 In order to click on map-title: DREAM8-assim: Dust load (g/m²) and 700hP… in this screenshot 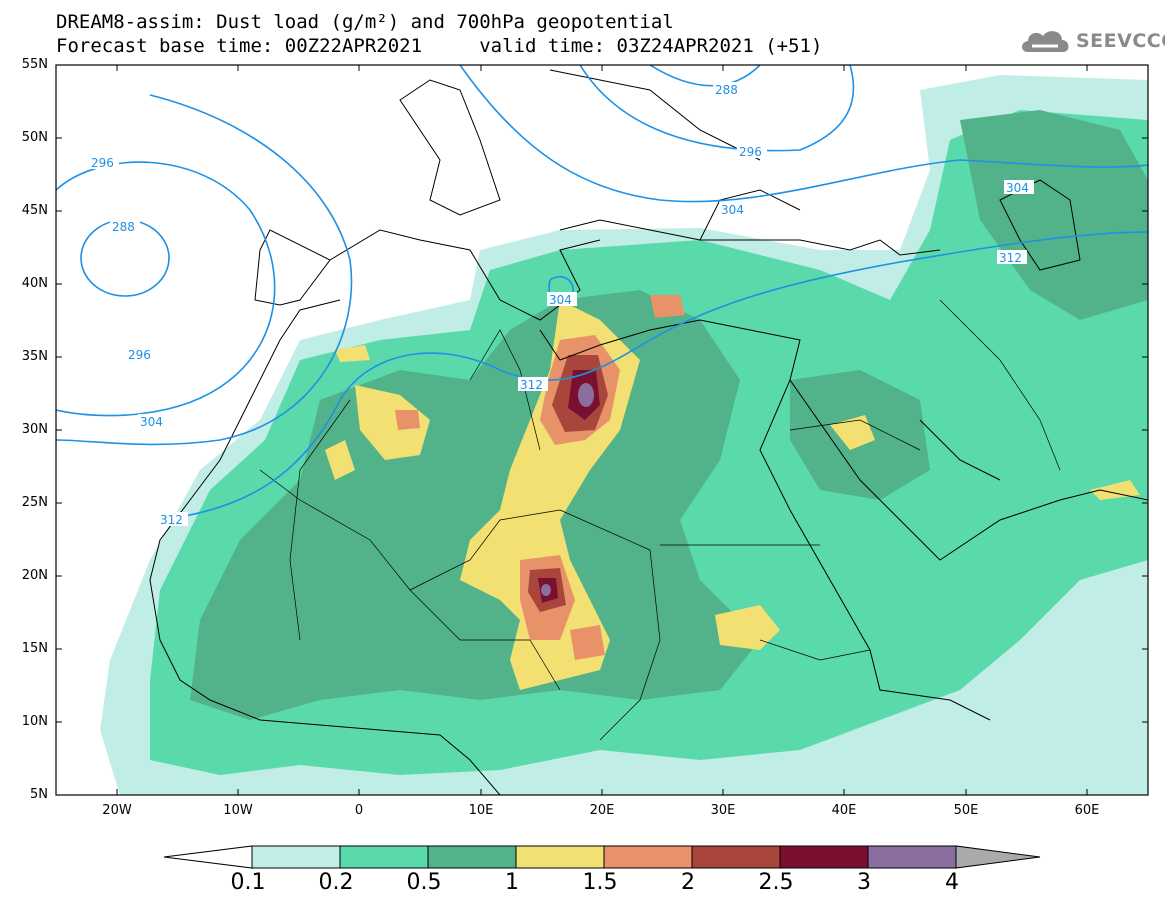, I will do `click(365, 22)`.